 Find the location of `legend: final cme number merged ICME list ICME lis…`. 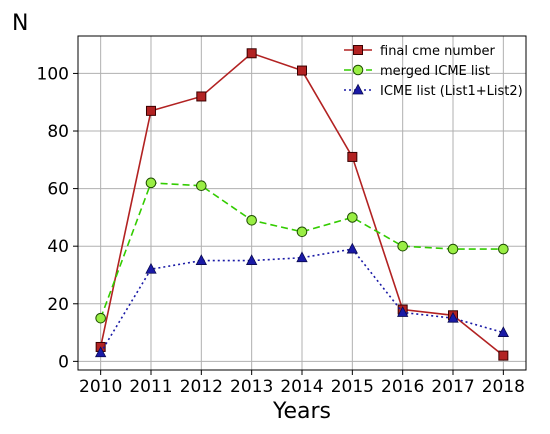

legend: final cme number merged ICME list ICME lis… is located at coordinates (433, 71).